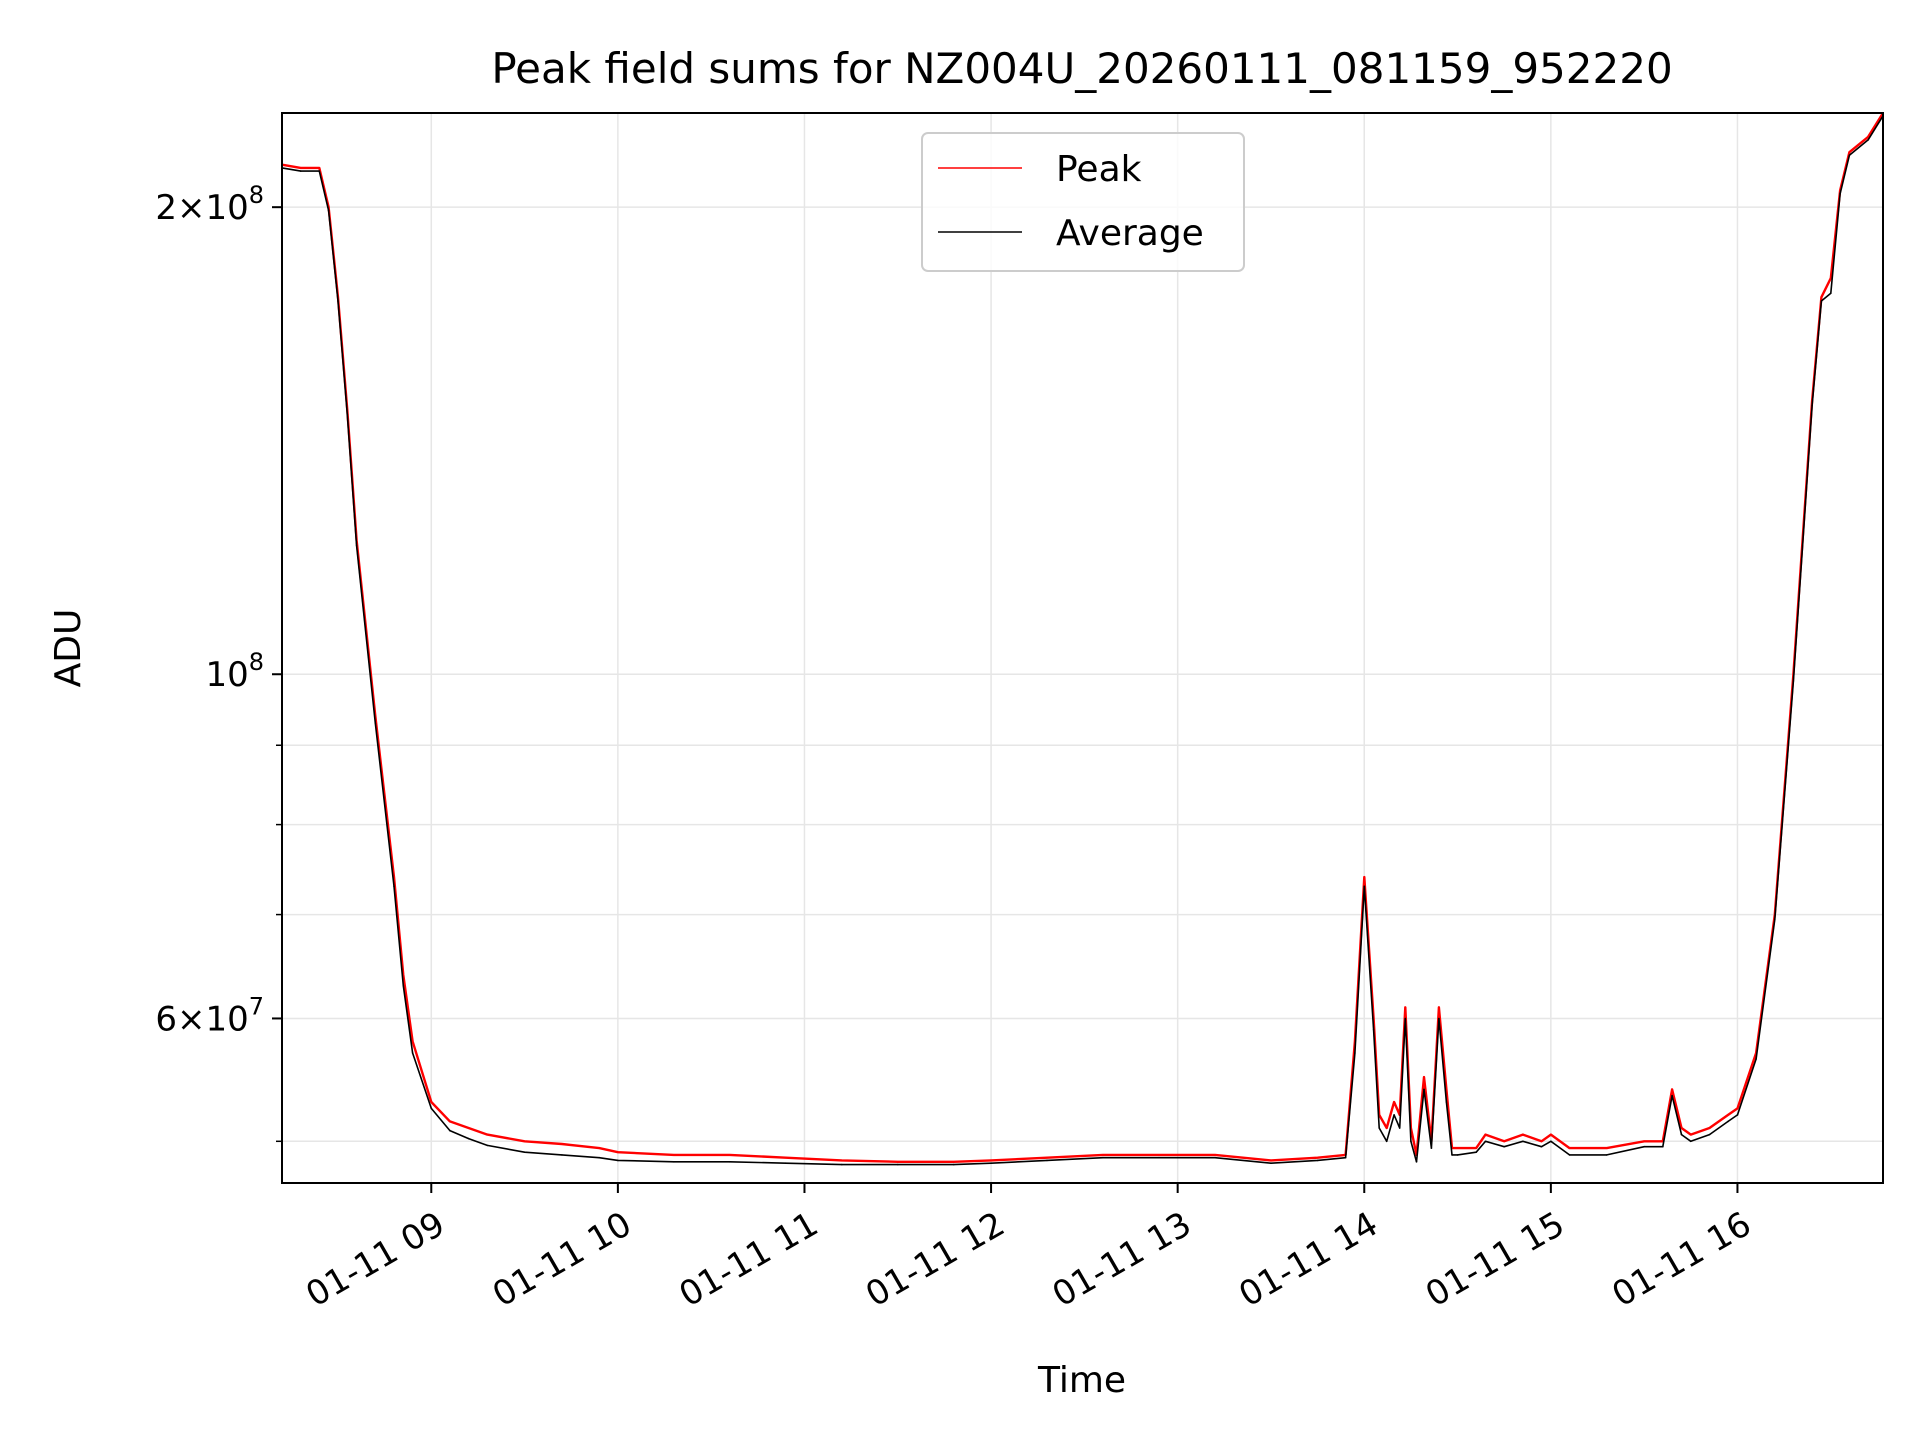 The image size is (1920, 1440). Describe the element at coordinates (209, 204) in the screenshot. I see `y-tick-label: 2×108` at that location.